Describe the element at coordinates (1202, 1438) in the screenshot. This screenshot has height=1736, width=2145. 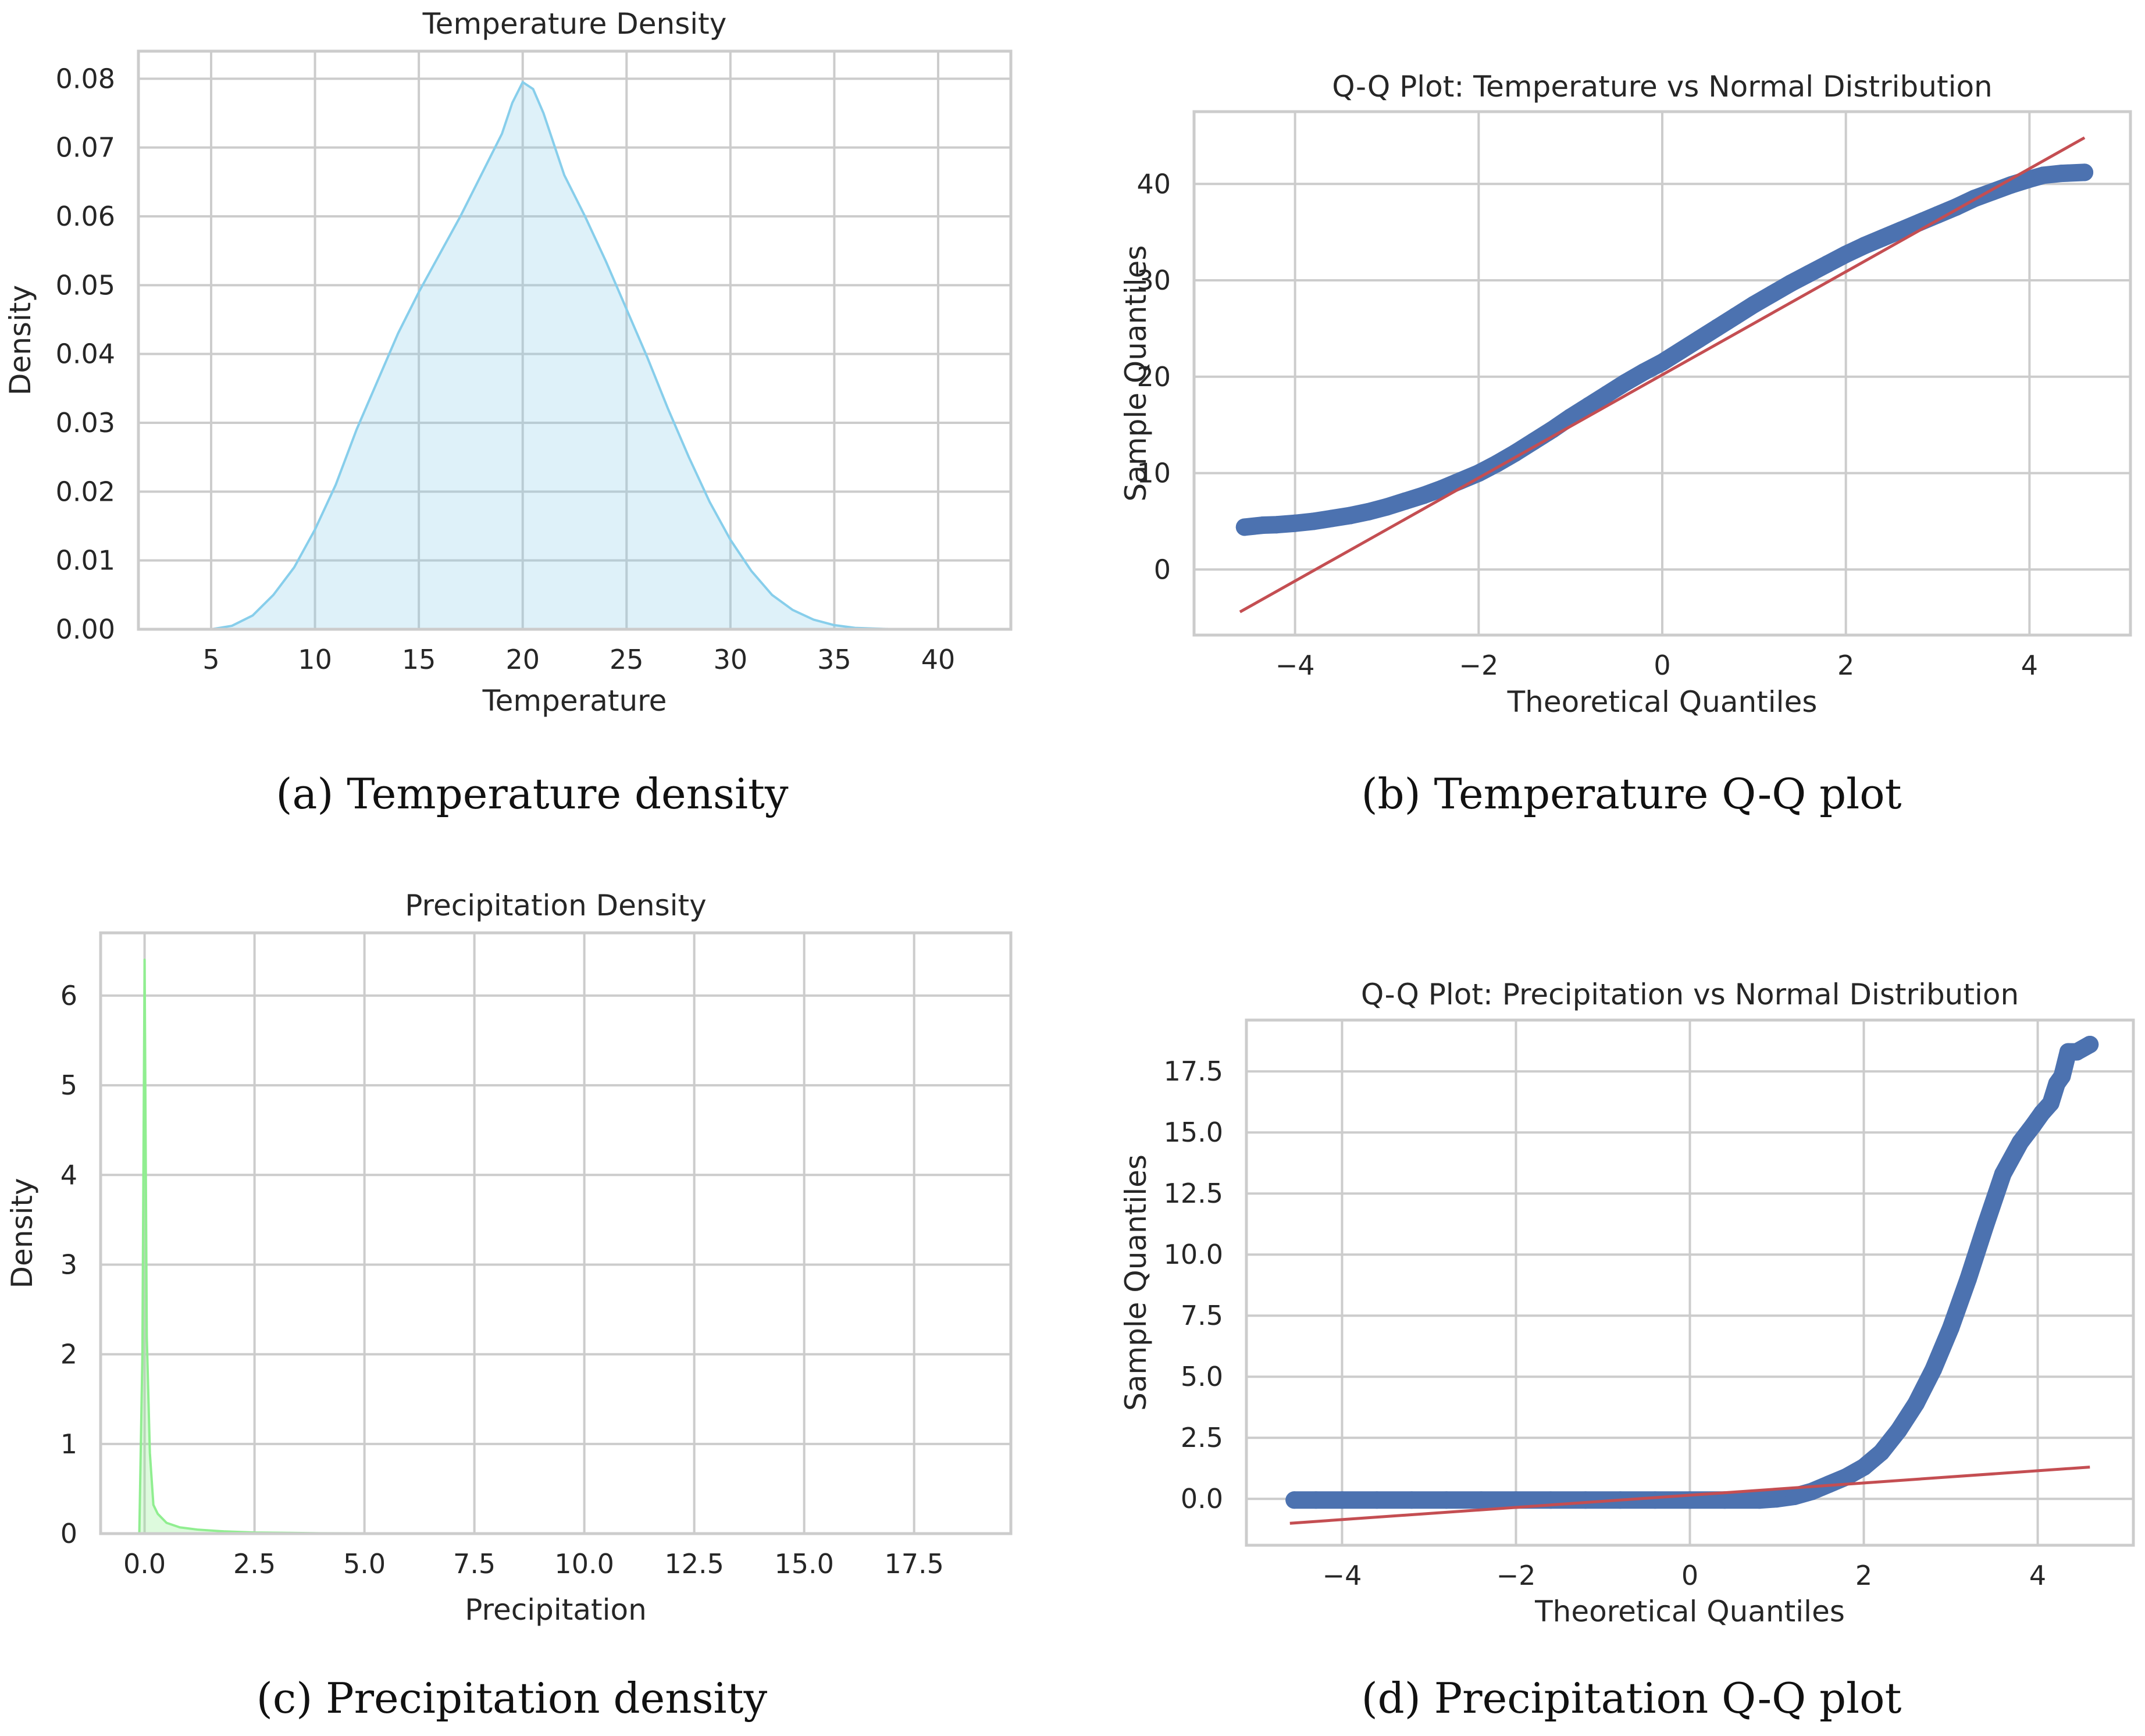
I see `y-tick-label: 2.5` at that location.